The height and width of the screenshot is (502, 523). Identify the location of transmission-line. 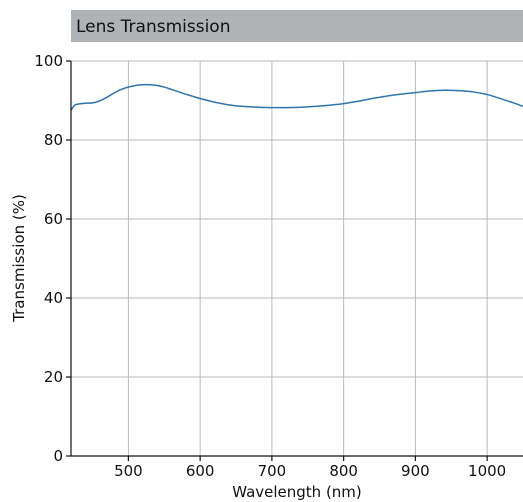
(296, 97).